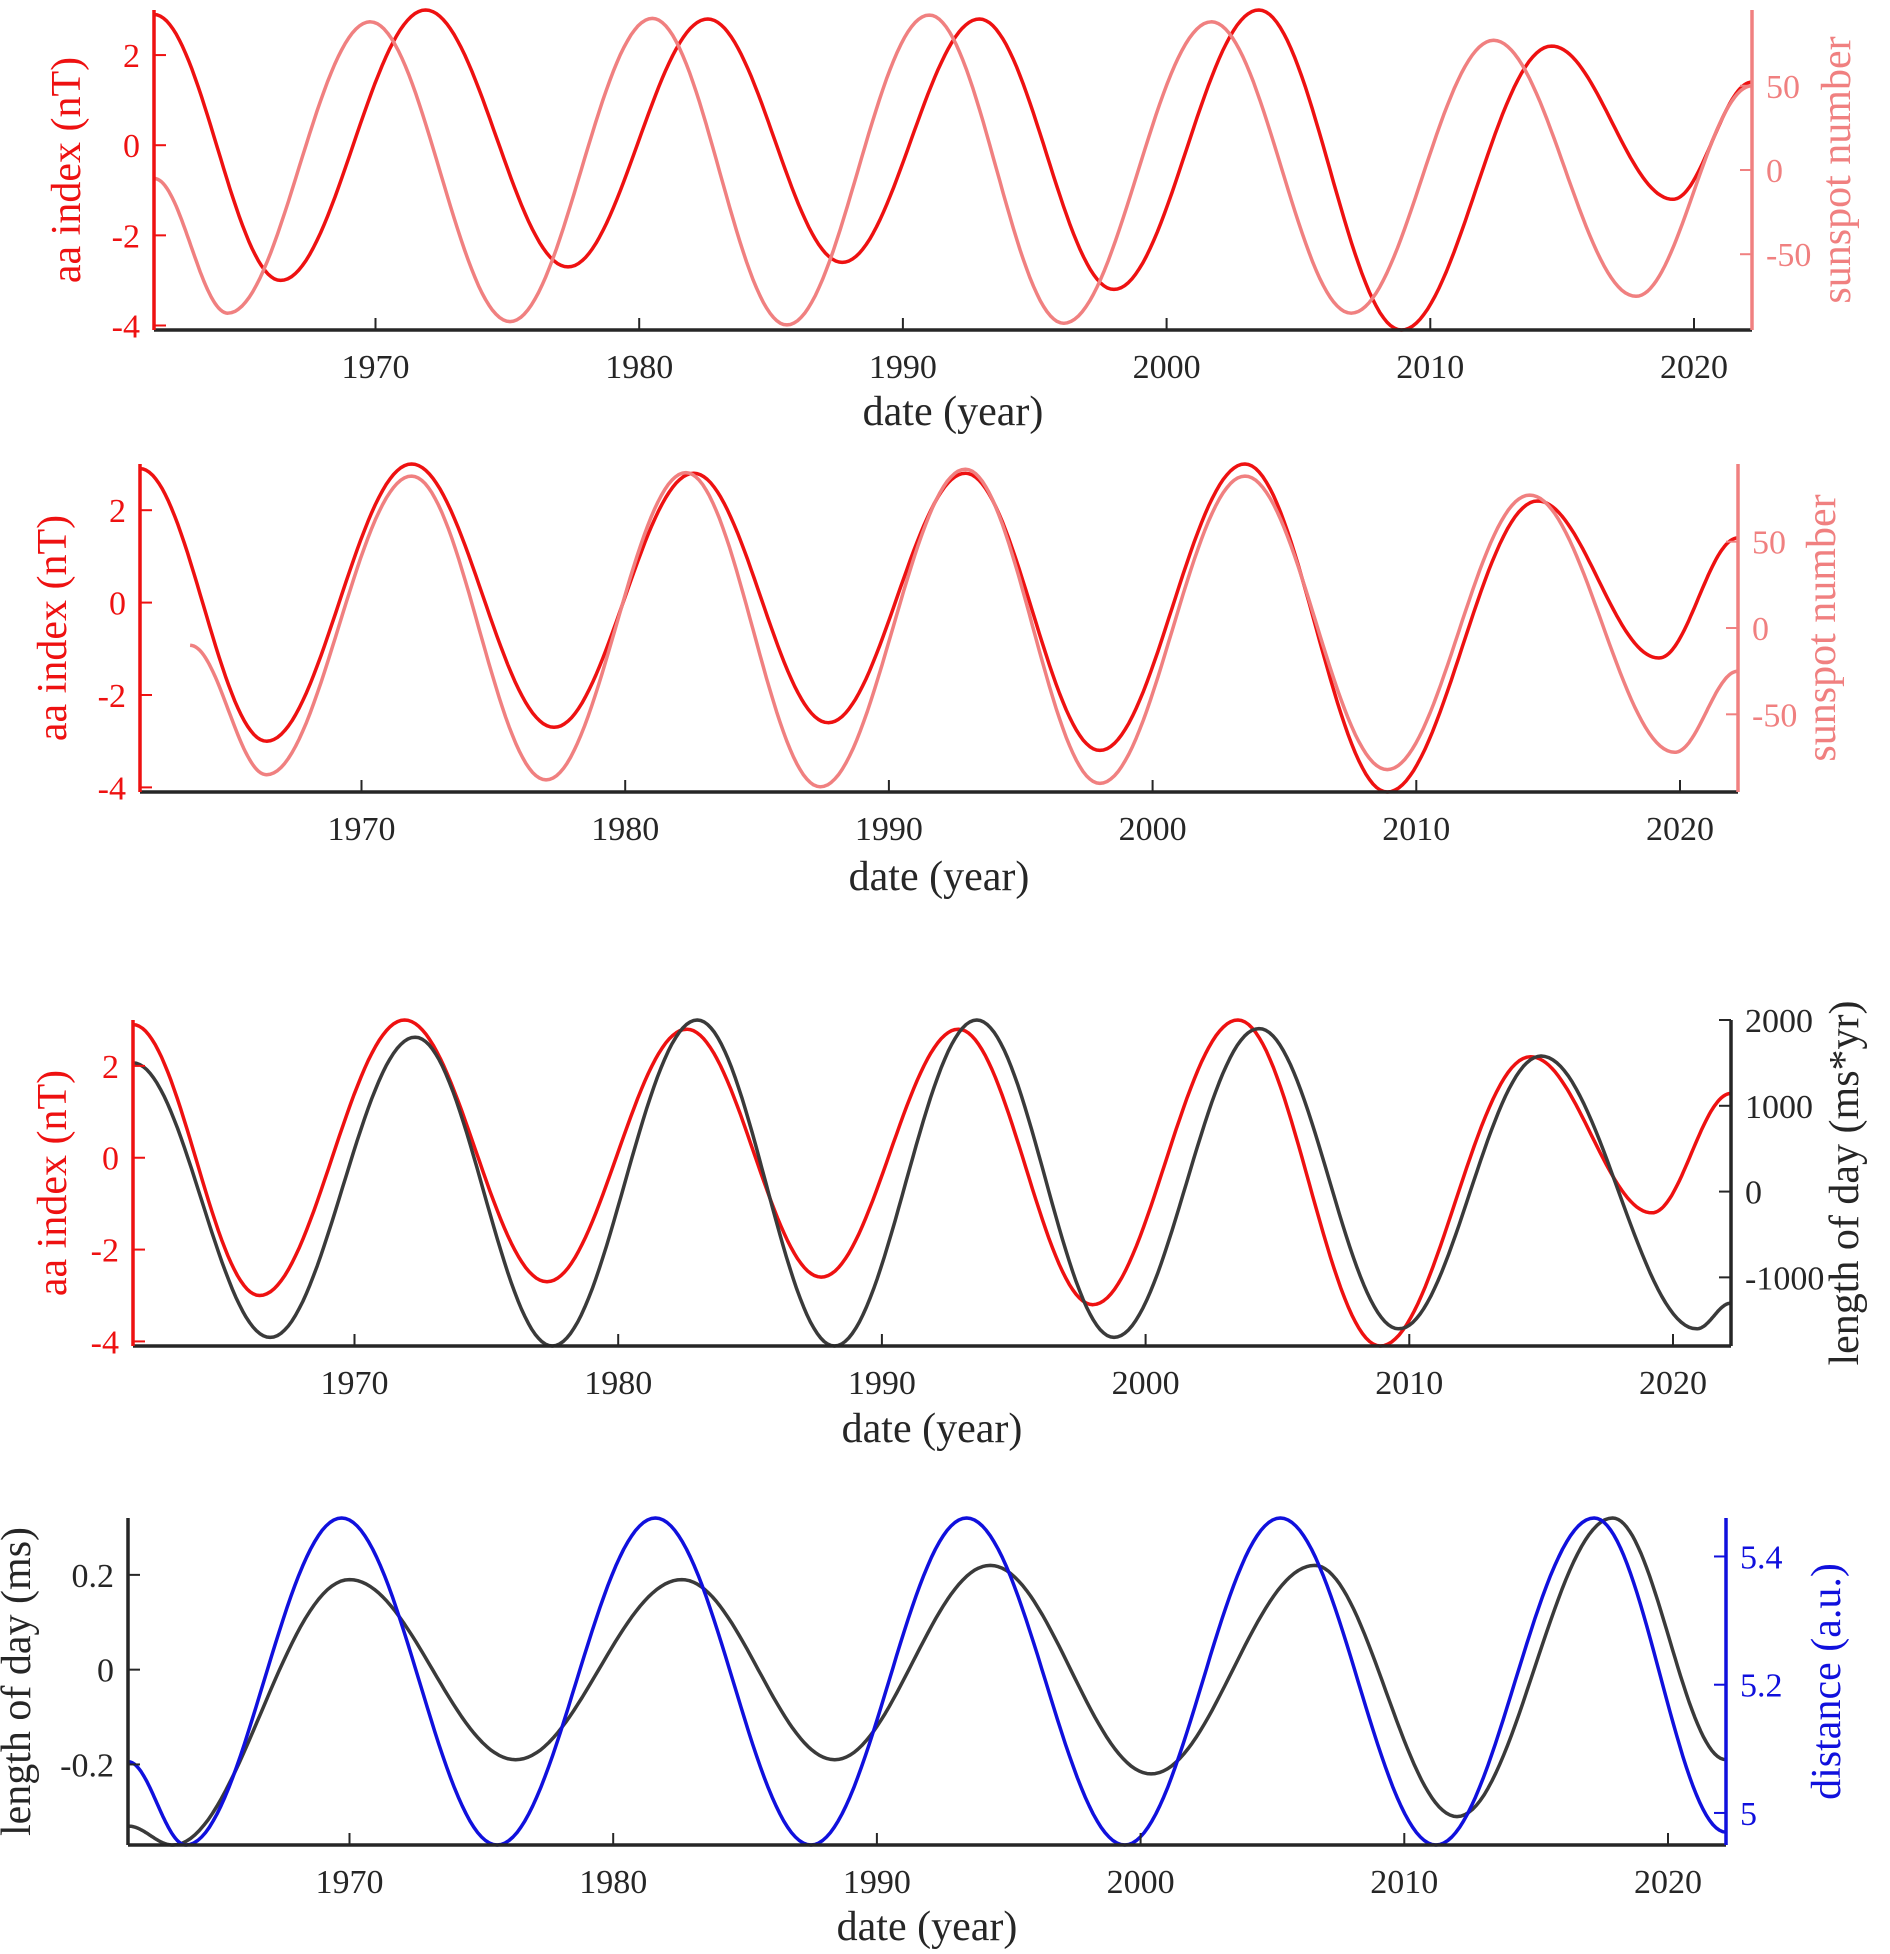 This screenshot has height=1954, width=1890. I want to click on right-y-axis-label: length of day (ms*yr), so click(1845, 1182).